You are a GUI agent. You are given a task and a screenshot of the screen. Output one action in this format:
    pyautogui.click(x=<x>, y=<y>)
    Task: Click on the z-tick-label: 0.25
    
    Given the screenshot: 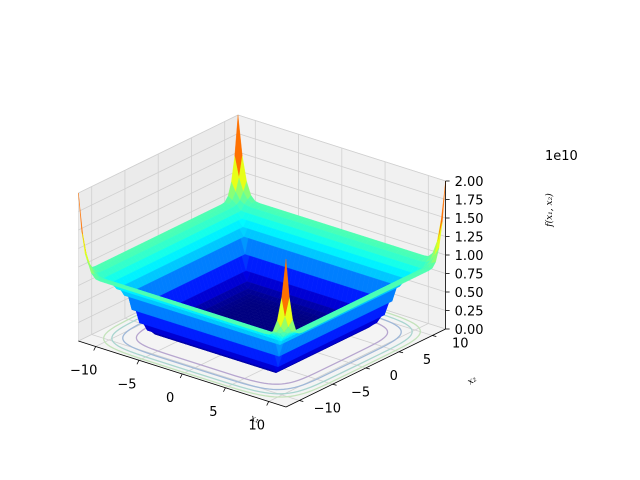 What is the action you would take?
    pyautogui.click(x=469, y=312)
    